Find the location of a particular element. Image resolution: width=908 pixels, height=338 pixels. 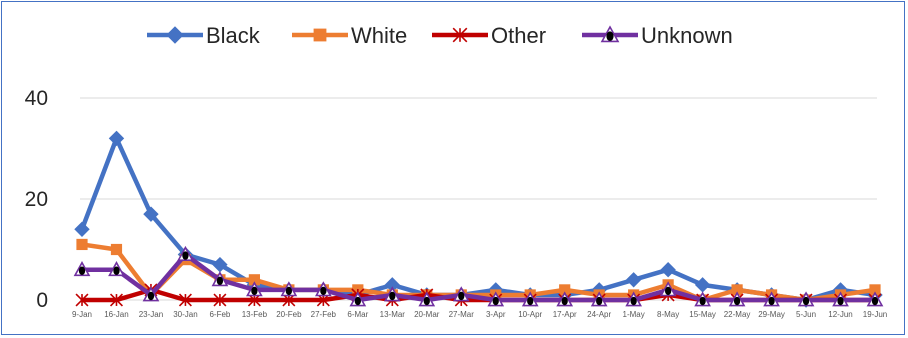

x-tick-label: 16-Jan is located at coordinates (116, 314).